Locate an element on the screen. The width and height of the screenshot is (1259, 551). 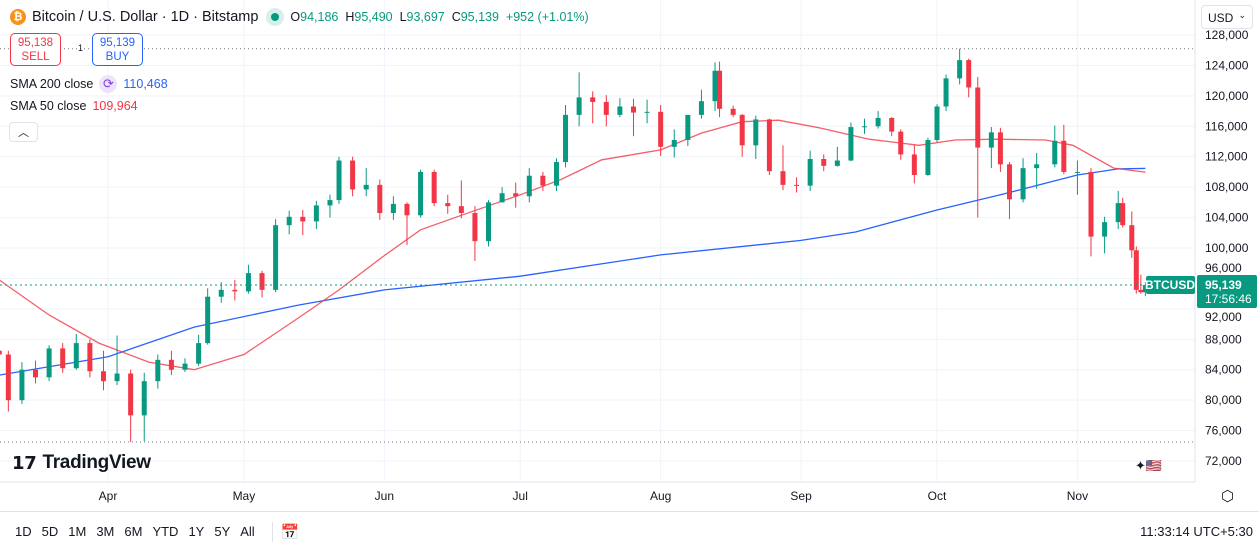
buy-button: 95,139 BUY is located at coordinates (117, 49).